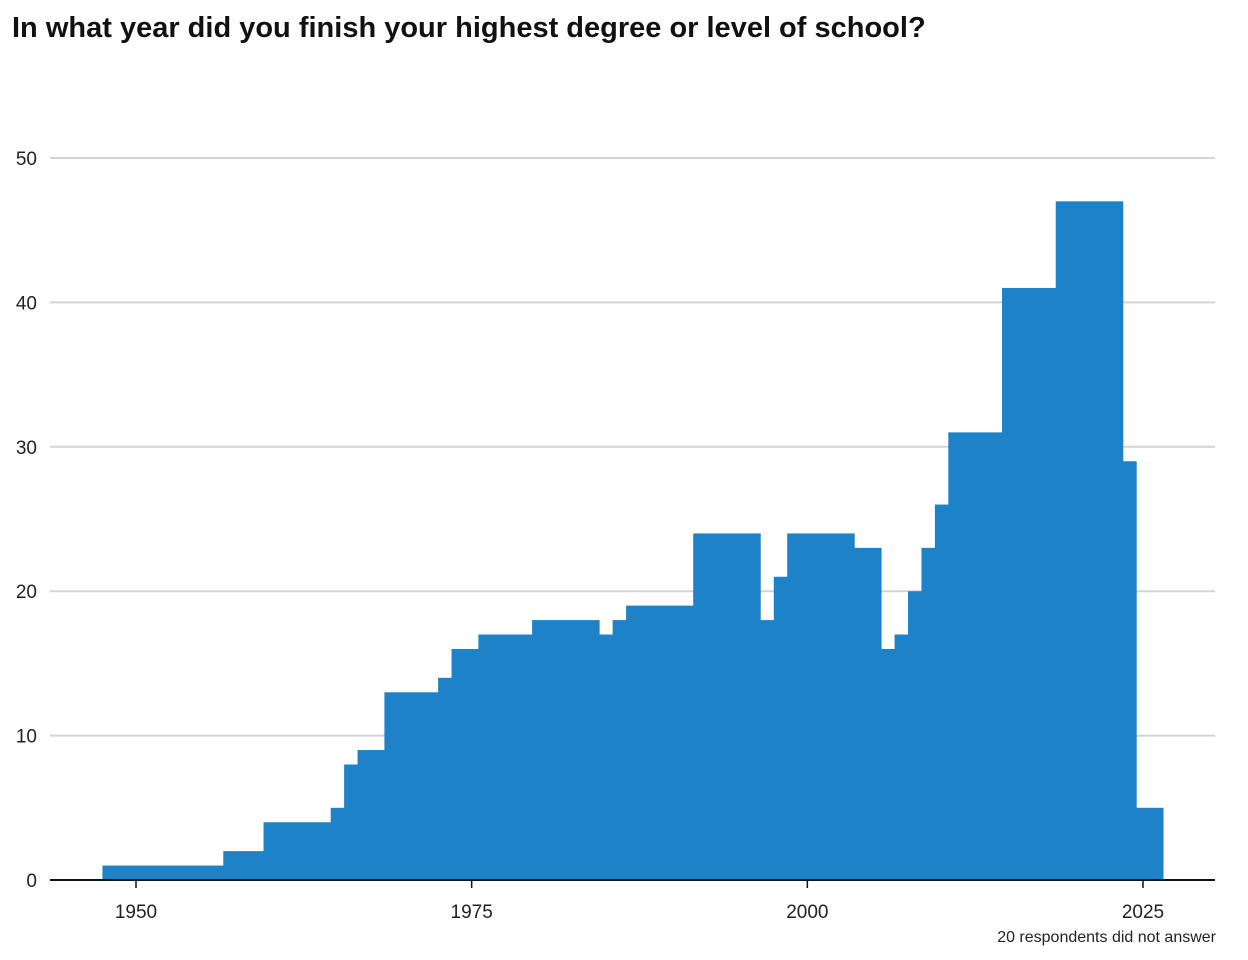  What do you see at coordinates (136, 912) in the screenshot?
I see `x-tick-label: 1950` at bounding box center [136, 912].